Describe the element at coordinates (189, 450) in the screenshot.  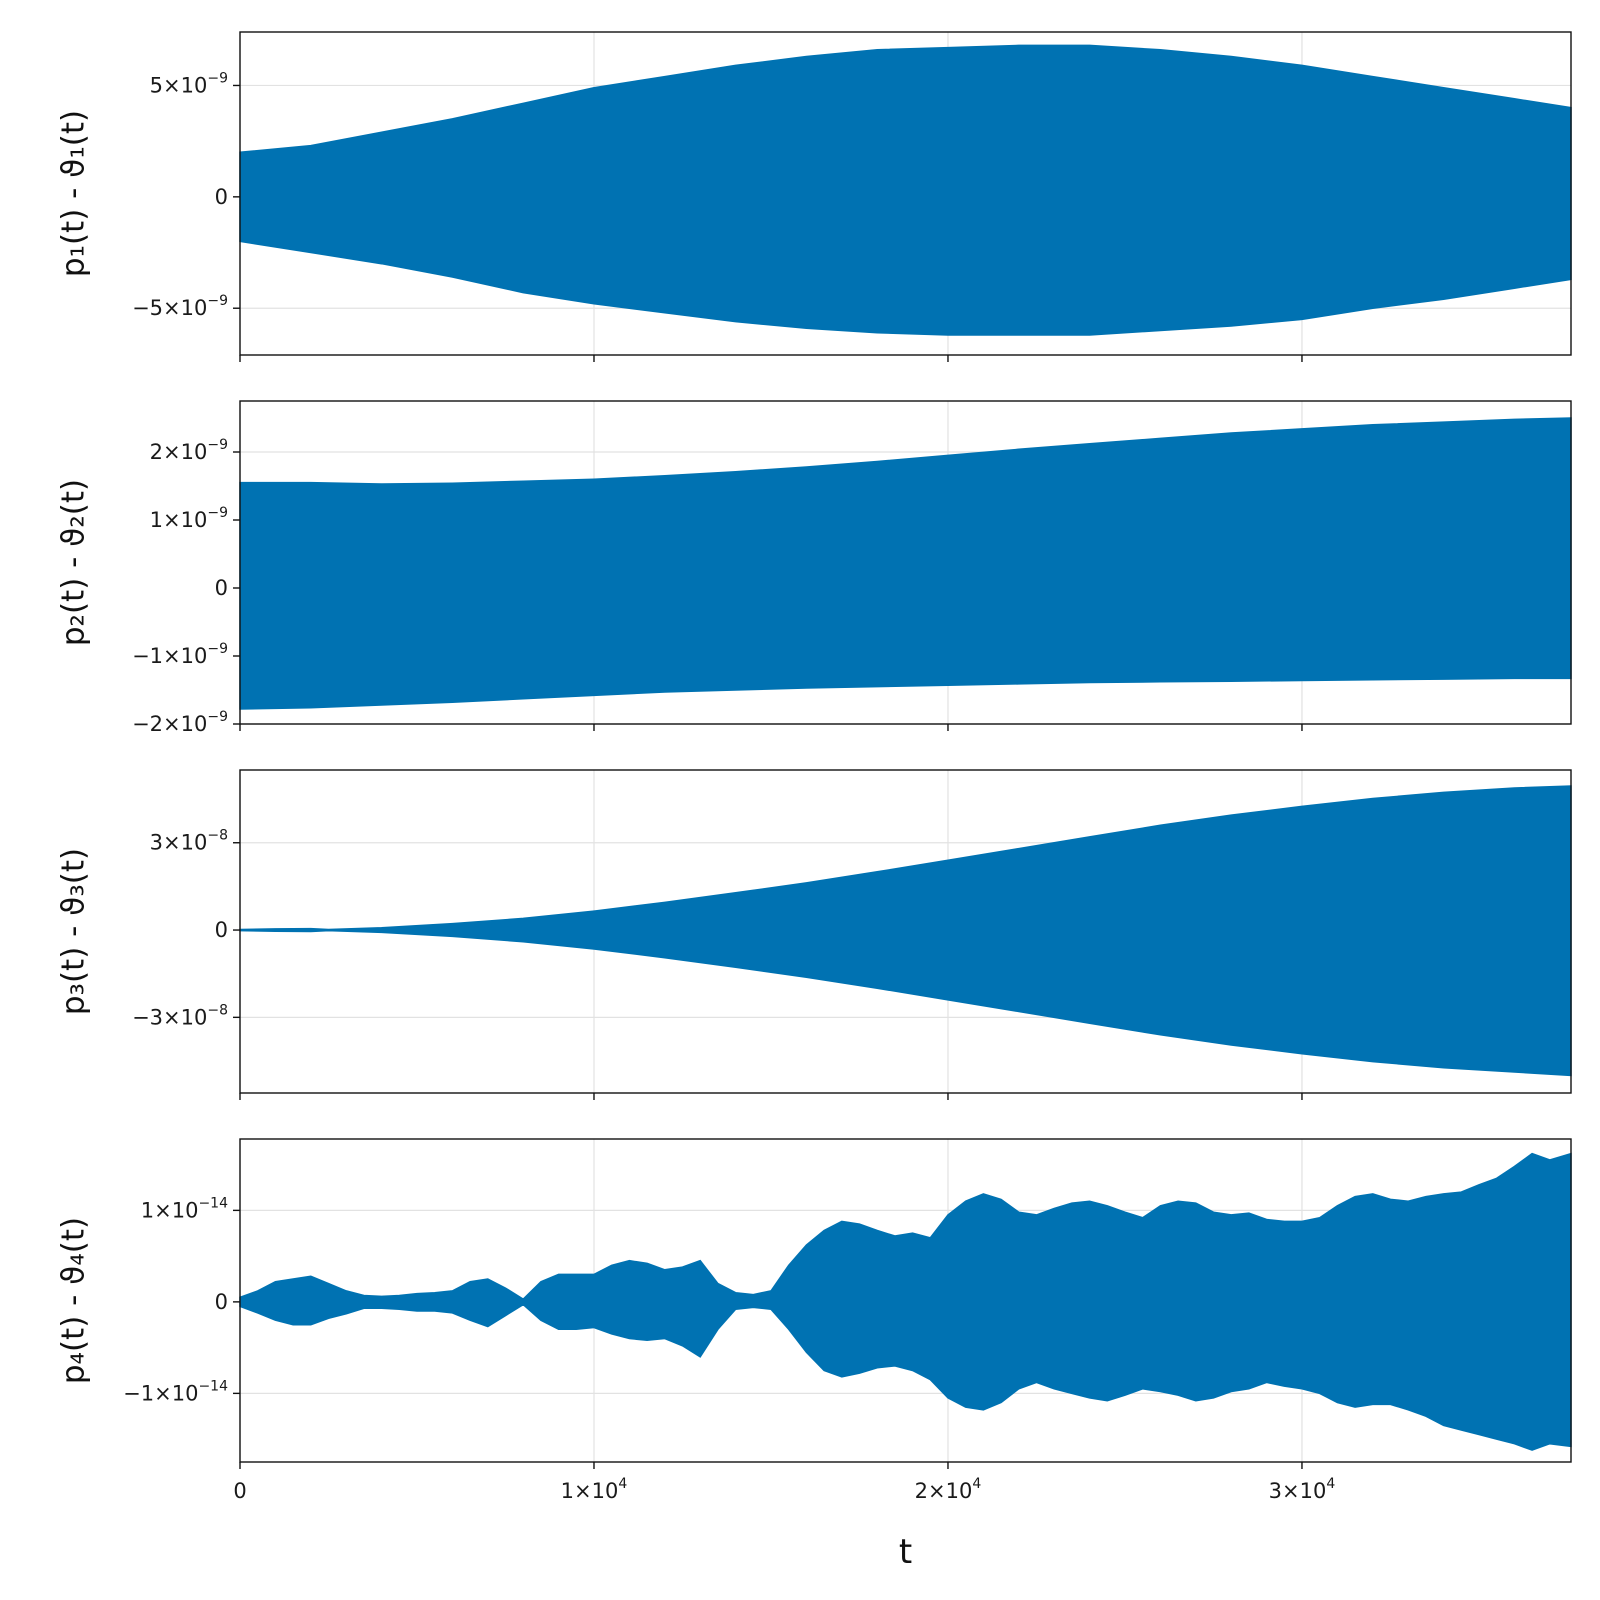
I see `y-tick-label: 2×10⁻⁹` at that location.